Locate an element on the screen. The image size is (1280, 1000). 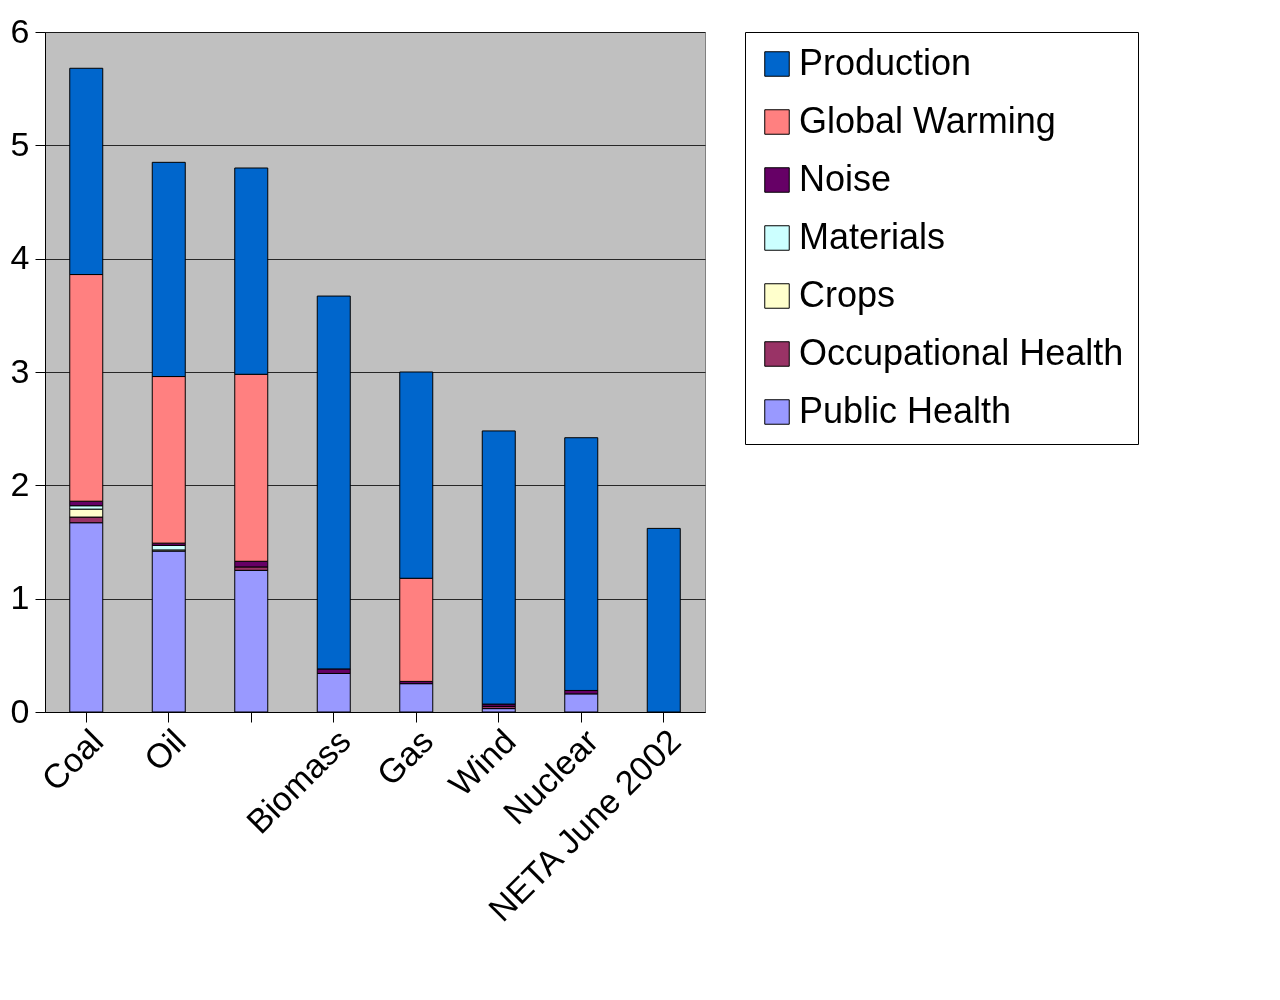
y-tick-label: 3 is located at coordinates (20, 370).